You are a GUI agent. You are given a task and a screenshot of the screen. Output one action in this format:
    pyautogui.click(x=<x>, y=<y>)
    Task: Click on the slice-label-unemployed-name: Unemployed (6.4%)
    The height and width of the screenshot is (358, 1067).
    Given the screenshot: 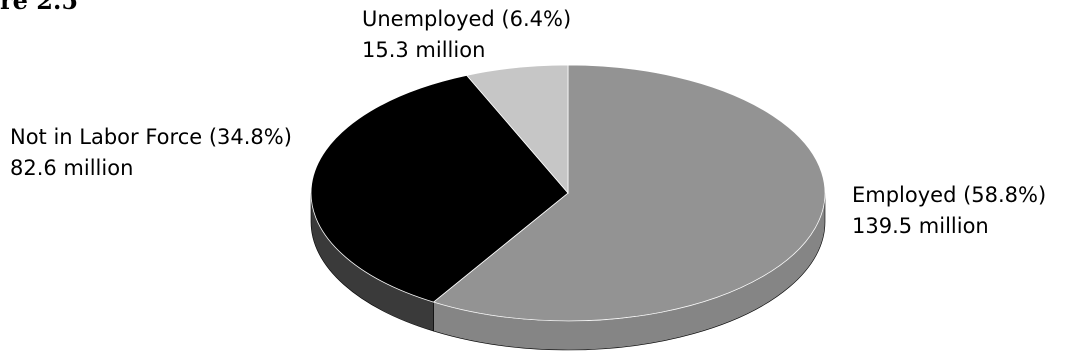 What is the action you would take?
    pyautogui.click(x=467, y=19)
    